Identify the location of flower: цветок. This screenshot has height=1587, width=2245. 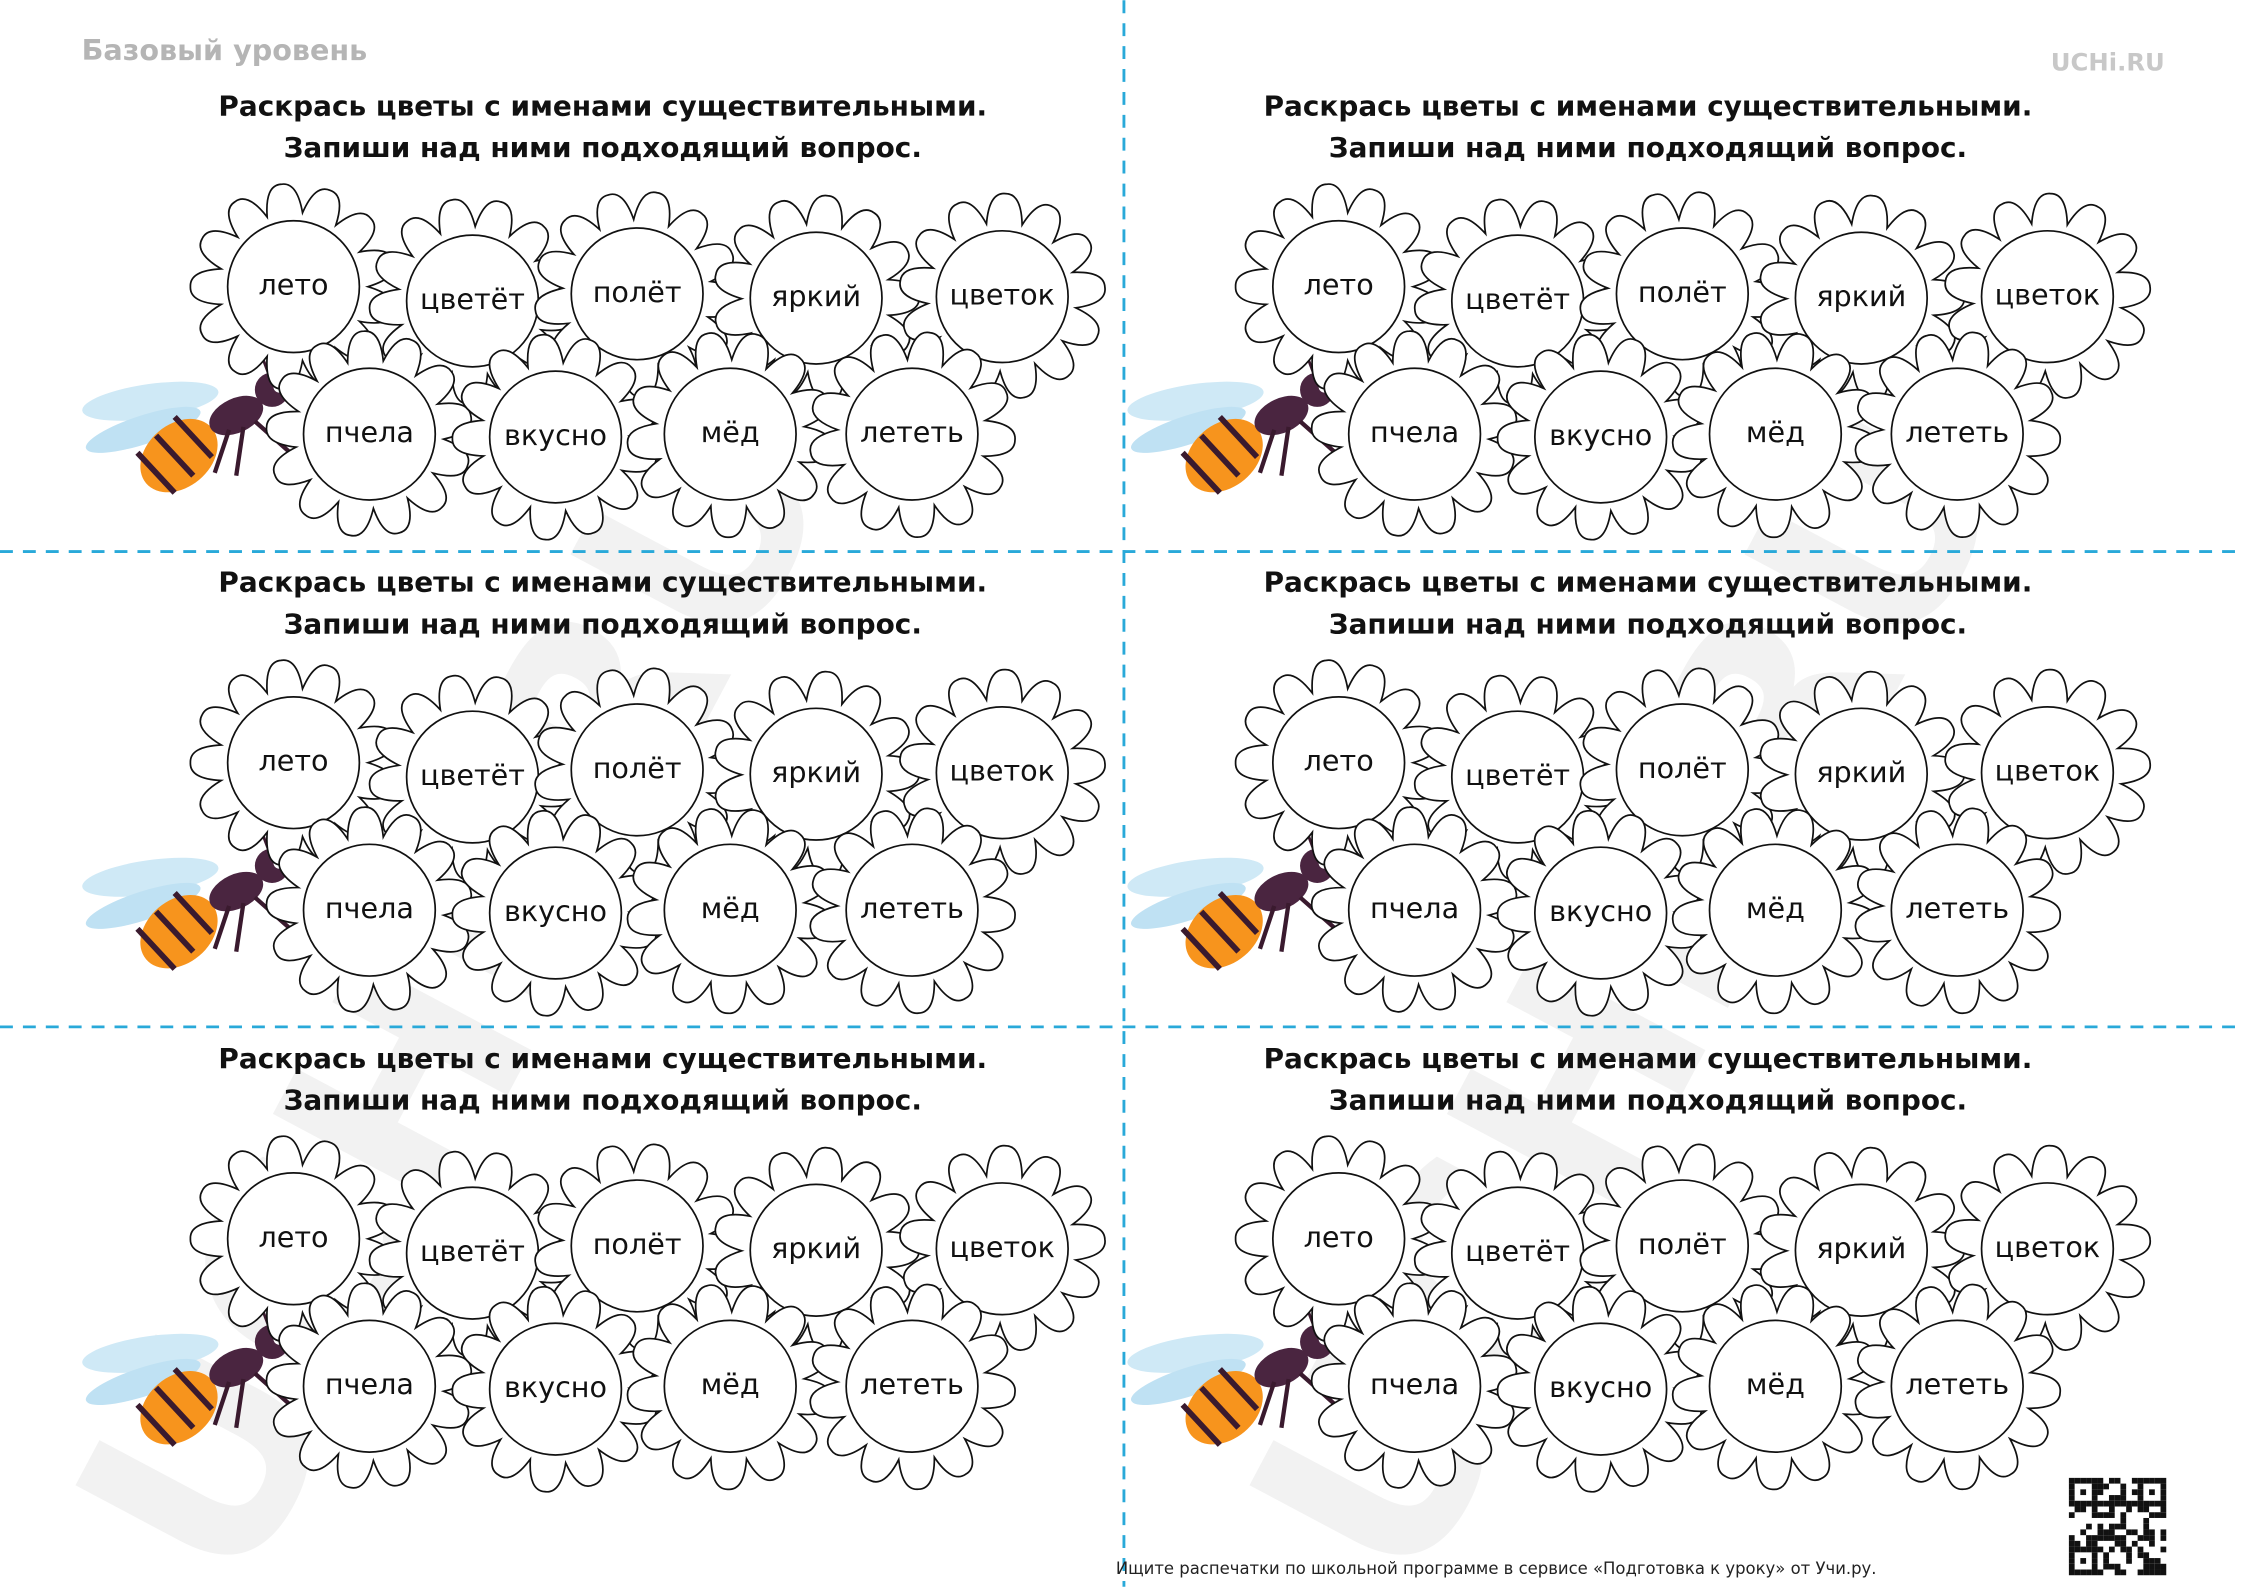
(2047, 771).